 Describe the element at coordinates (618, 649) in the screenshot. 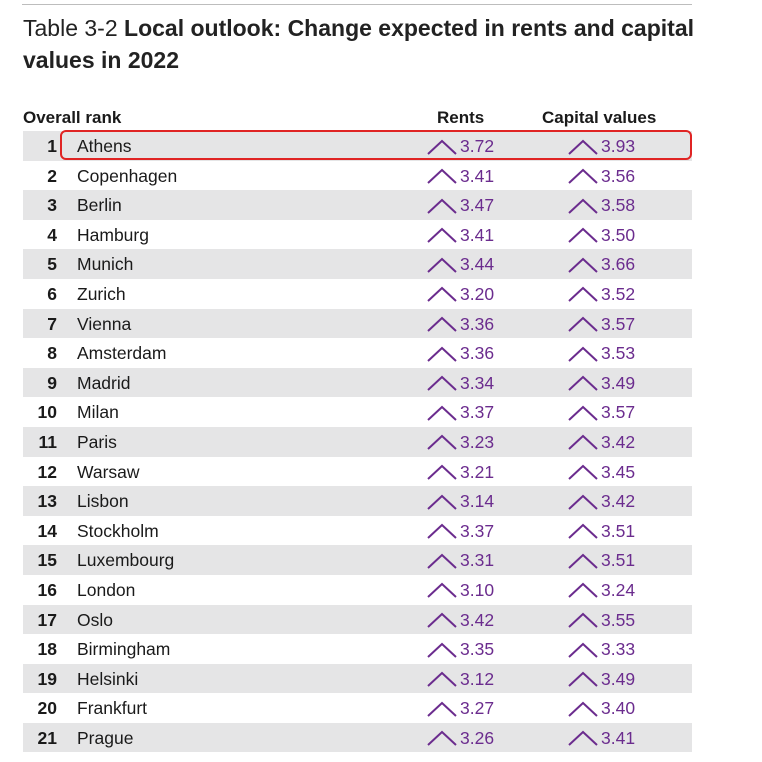

I see `capital-value: 3.33` at that location.